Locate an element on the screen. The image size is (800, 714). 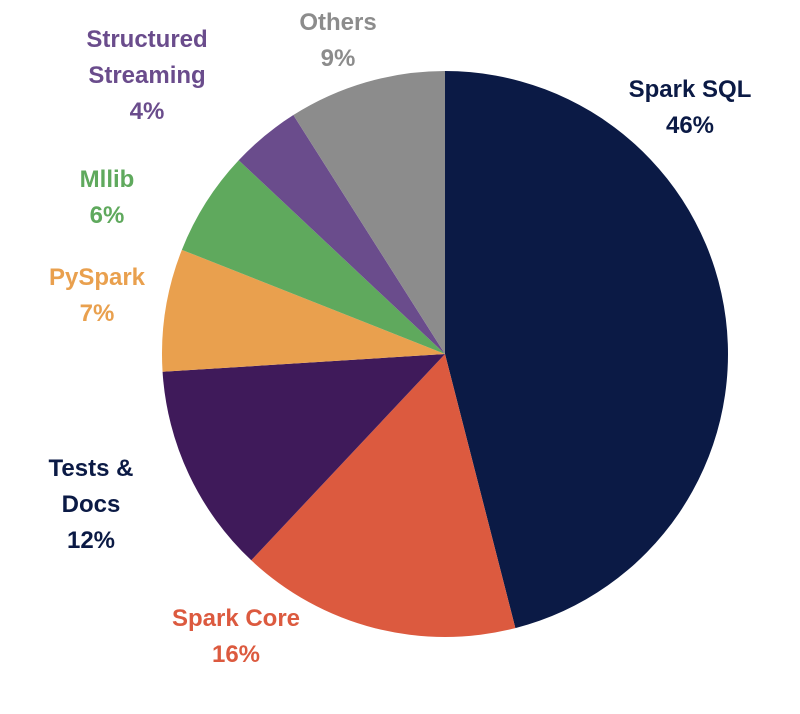
pie-slice-mllib is located at coordinates (313, 257).